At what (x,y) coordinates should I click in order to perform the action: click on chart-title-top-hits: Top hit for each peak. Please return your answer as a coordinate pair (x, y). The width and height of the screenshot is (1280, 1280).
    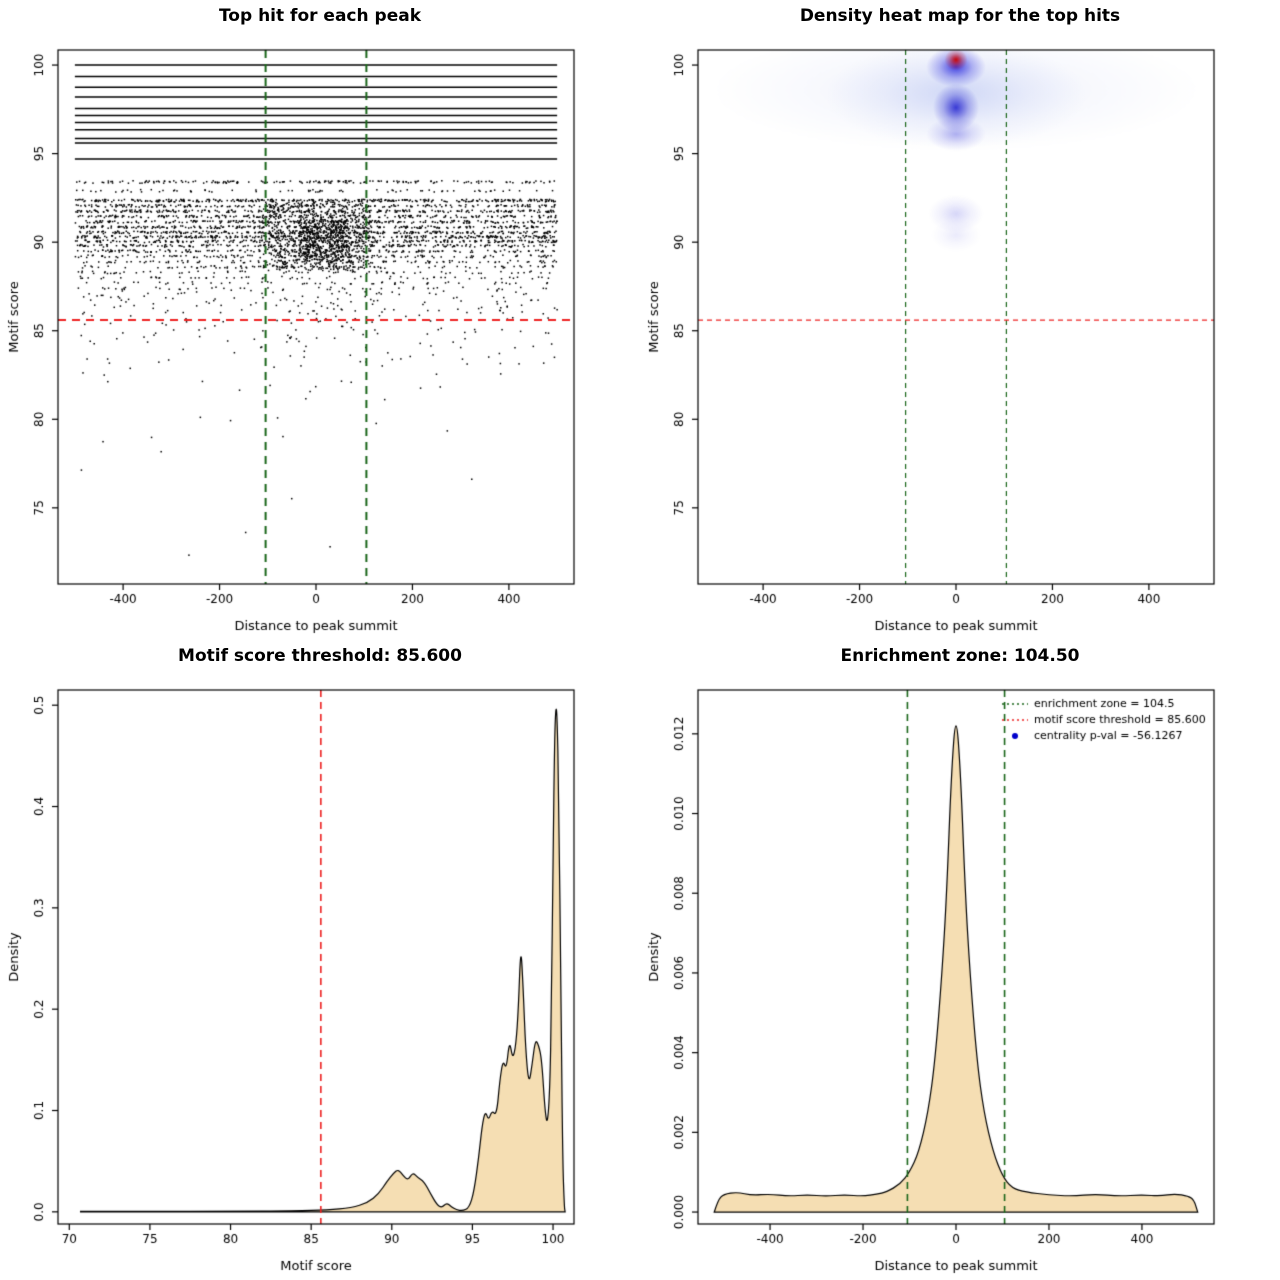
    Looking at the image, I should click on (320, 16).